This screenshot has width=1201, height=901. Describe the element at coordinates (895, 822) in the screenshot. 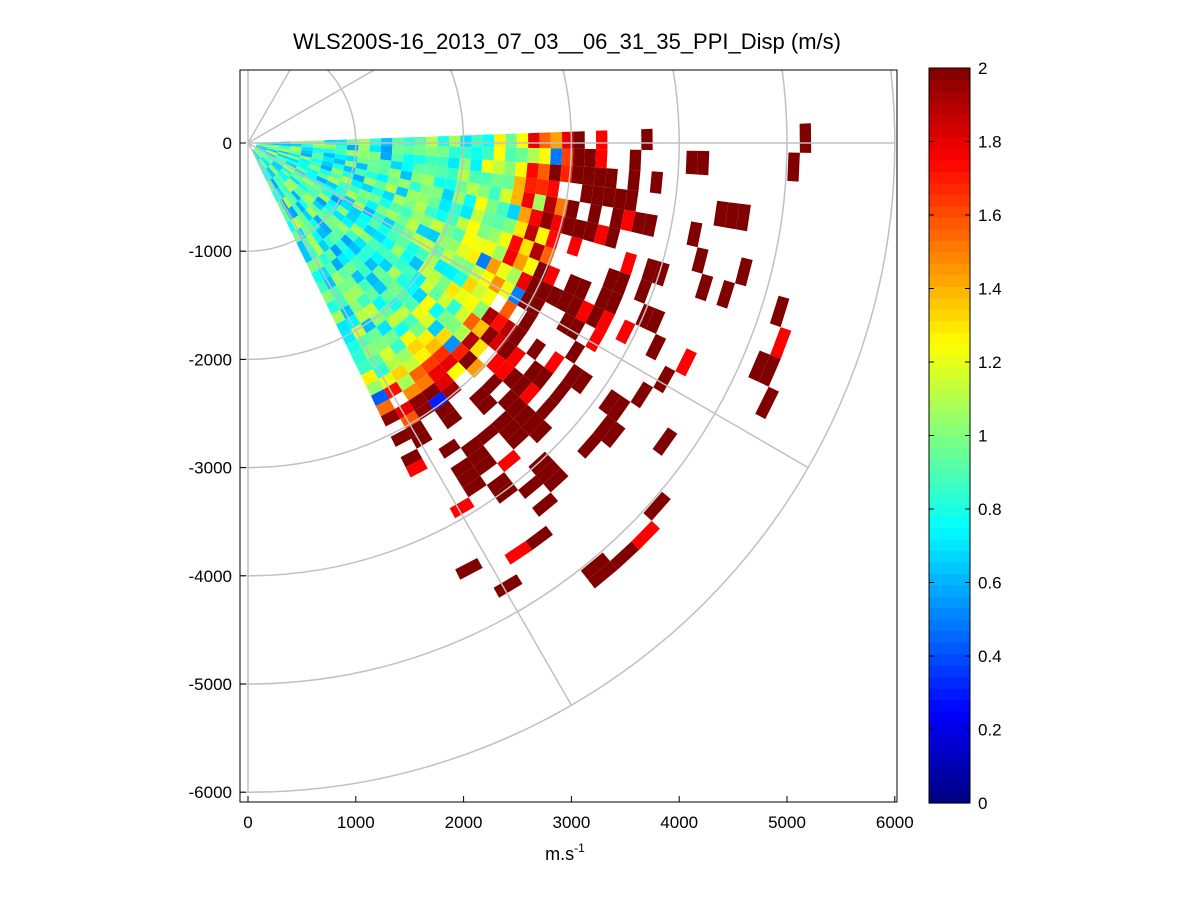

I see `x-tick-label: 6000` at that location.